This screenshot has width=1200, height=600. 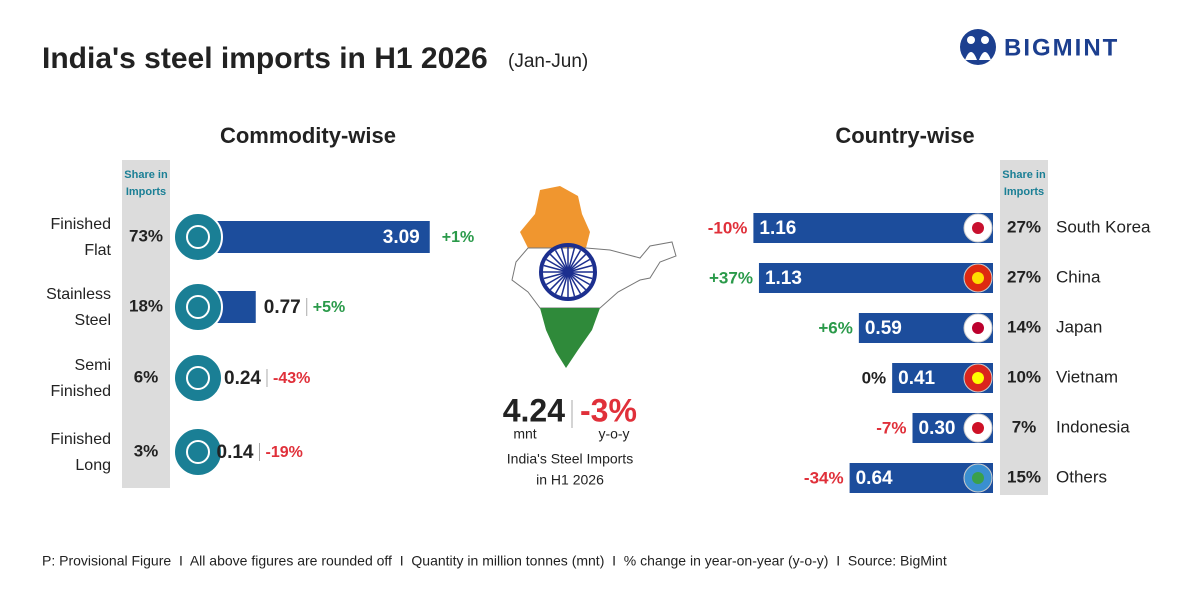 What do you see at coordinates (146, 450) in the screenshot?
I see `share-label: 3%` at bounding box center [146, 450].